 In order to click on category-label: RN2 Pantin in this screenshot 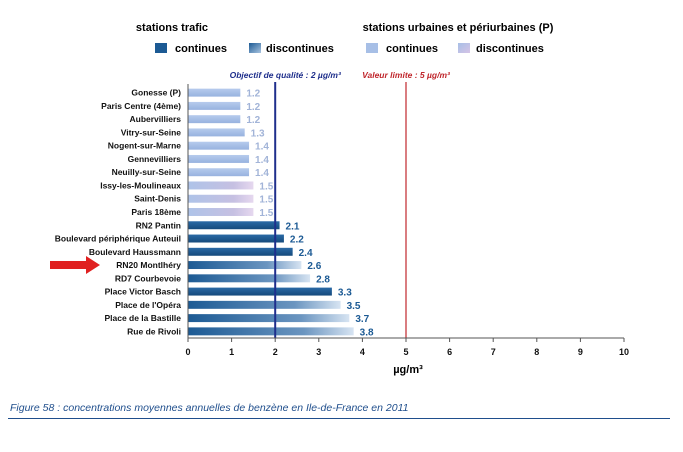, I will do `click(158, 225)`.